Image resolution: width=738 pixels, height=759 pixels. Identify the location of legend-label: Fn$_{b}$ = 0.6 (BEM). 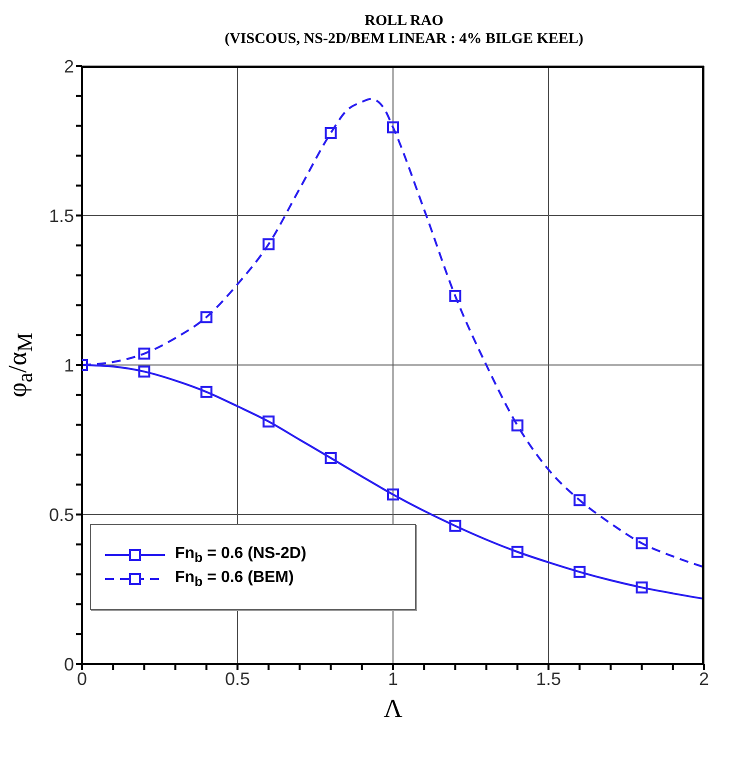
(234, 579).